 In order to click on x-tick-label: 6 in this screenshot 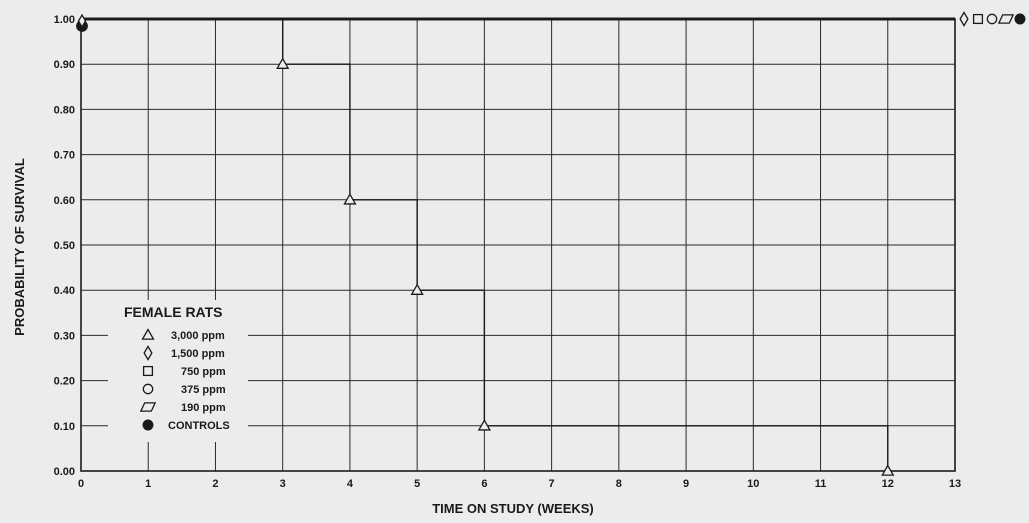, I will do `click(484, 484)`.